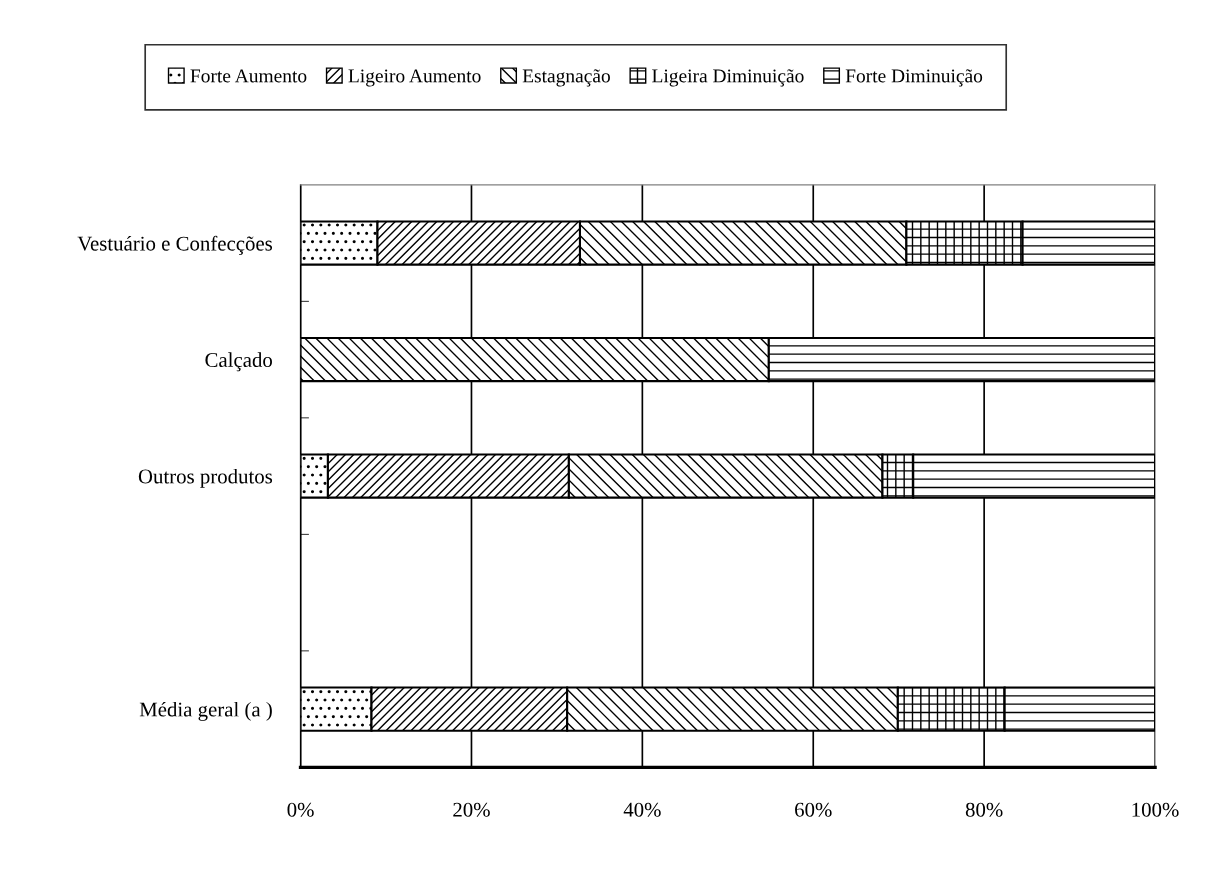  Describe the element at coordinates (914, 78) in the screenshot. I see `legend-label: Forte Diminuição` at that location.